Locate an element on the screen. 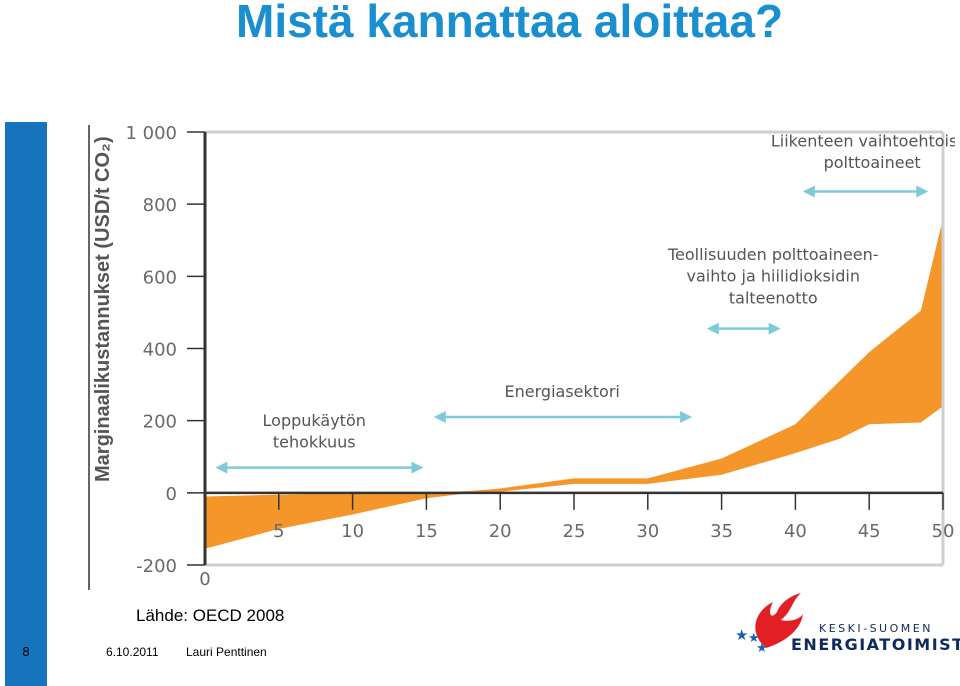 The width and height of the screenshot is (960, 686). annotation-label: Teollisuuden polttoaineen- is located at coordinates (773, 254).